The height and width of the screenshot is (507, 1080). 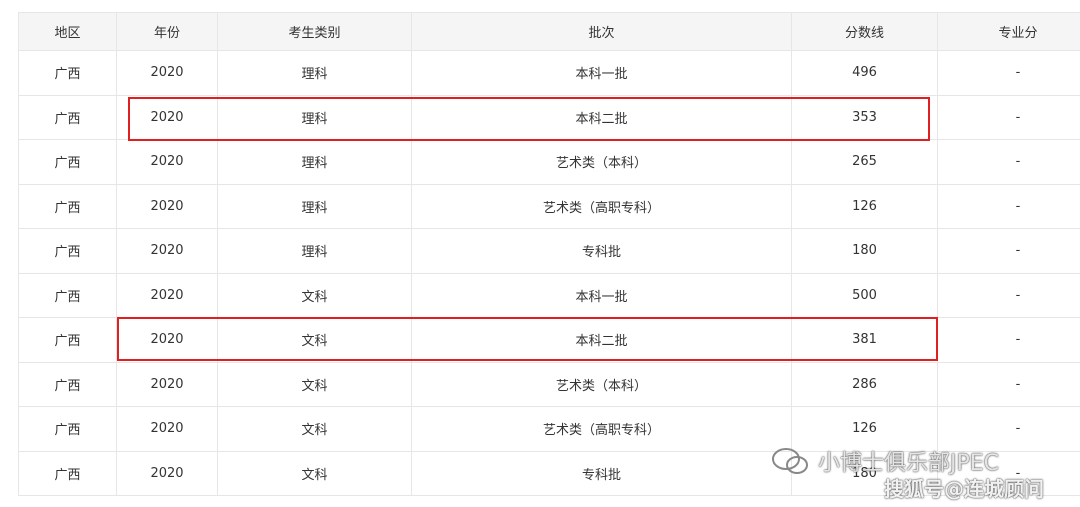 I want to click on table-row: 广西 2020 理科 艺术类（本科） 265-, so click(x=549, y=162).